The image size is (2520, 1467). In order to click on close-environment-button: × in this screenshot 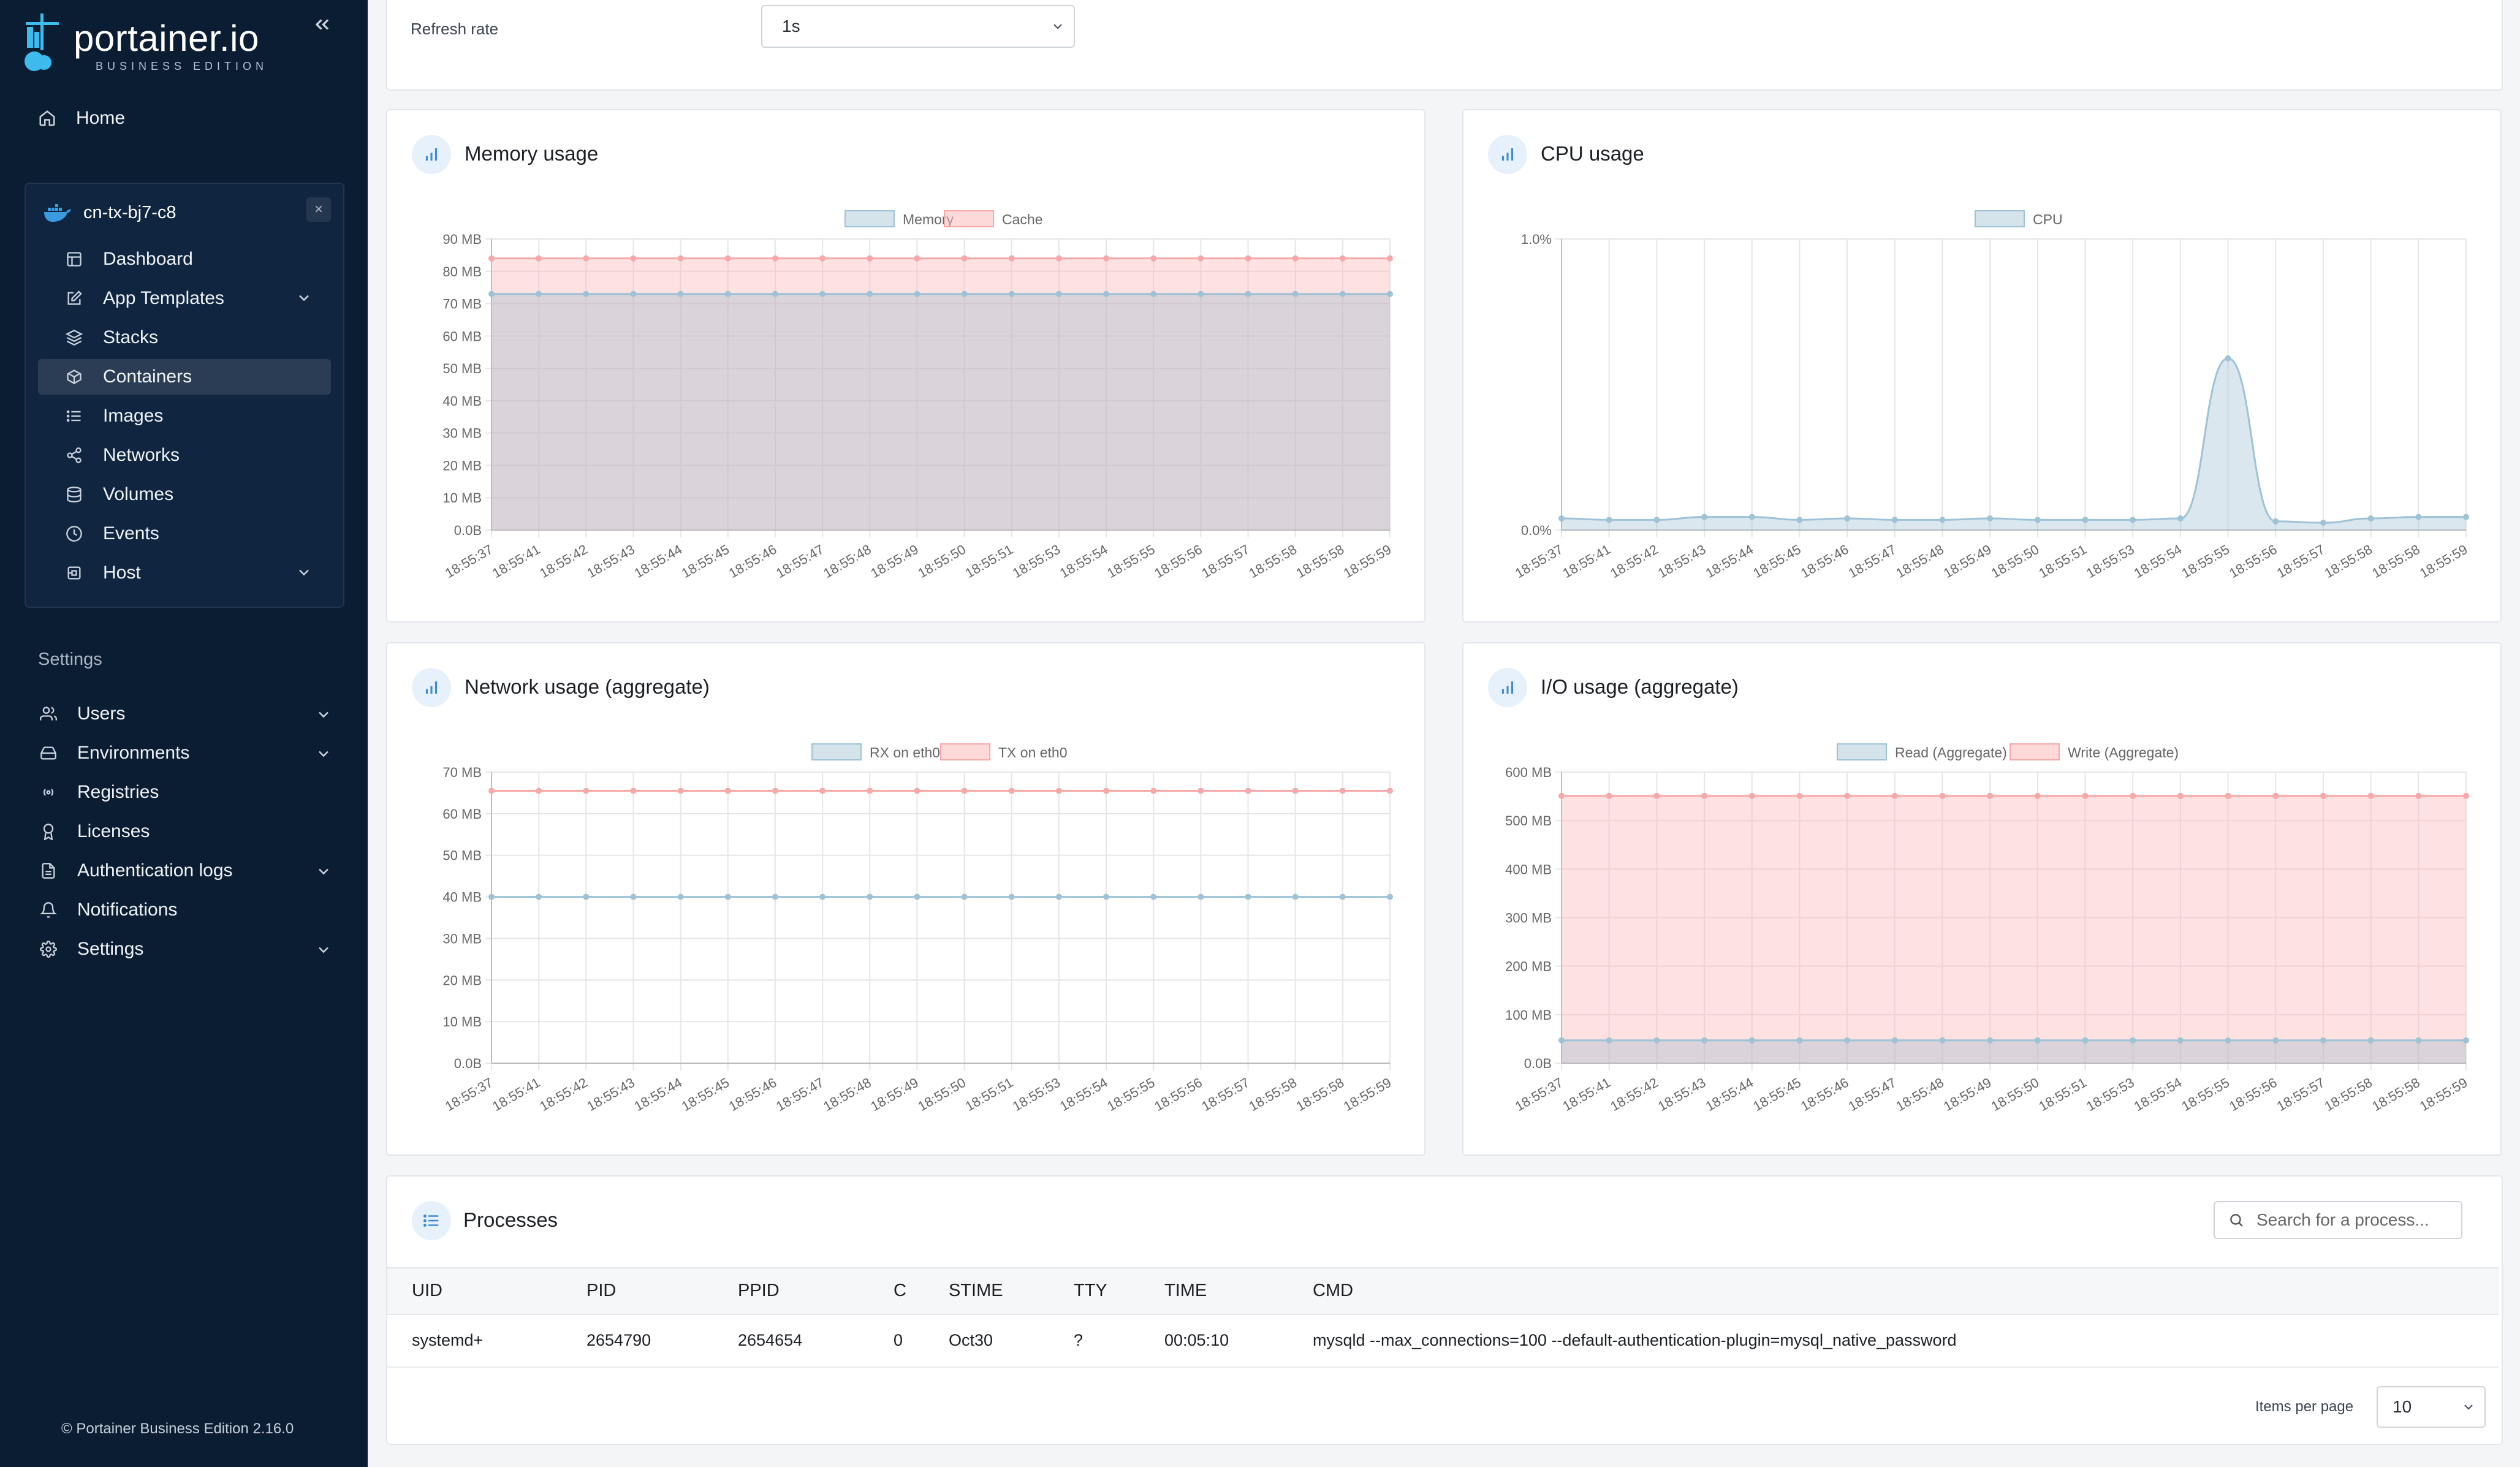, I will do `click(318, 209)`.